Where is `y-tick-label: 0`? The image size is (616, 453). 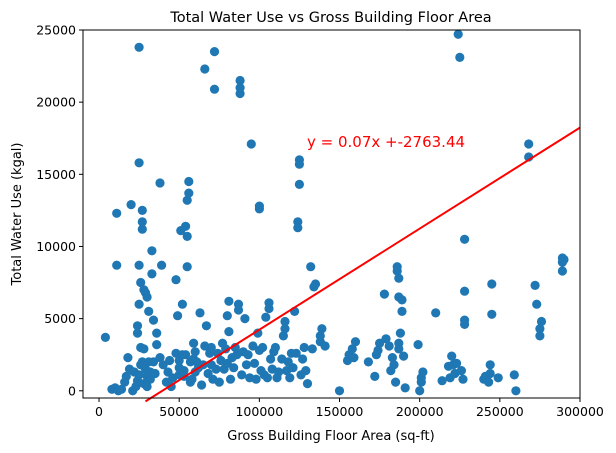 y-tick-label: 0 is located at coordinates (72, 390).